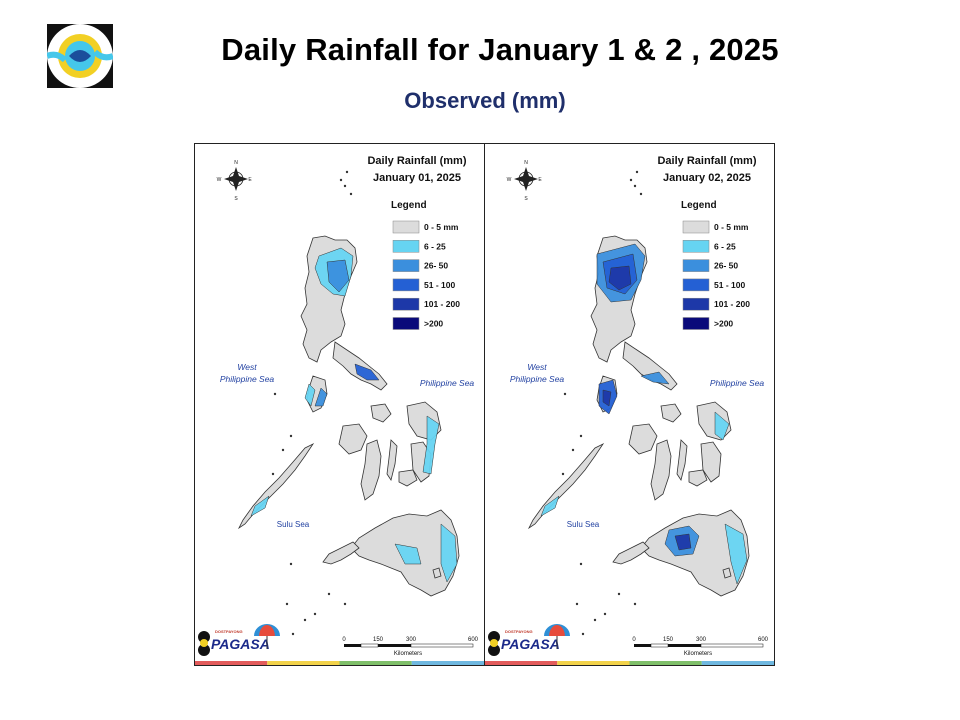 This screenshot has width=960, height=720. What do you see at coordinates (557, 636) in the screenshot?
I see `umbrella-icon` at bounding box center [557, 636].